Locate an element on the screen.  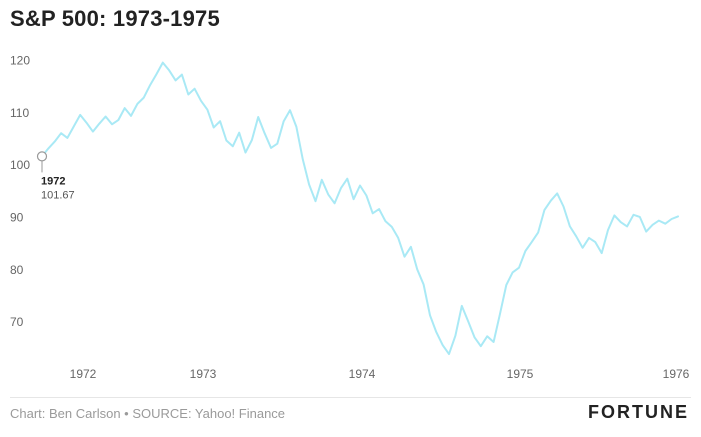
x-tick-label: 1973 is located at coordinates (203, 374).